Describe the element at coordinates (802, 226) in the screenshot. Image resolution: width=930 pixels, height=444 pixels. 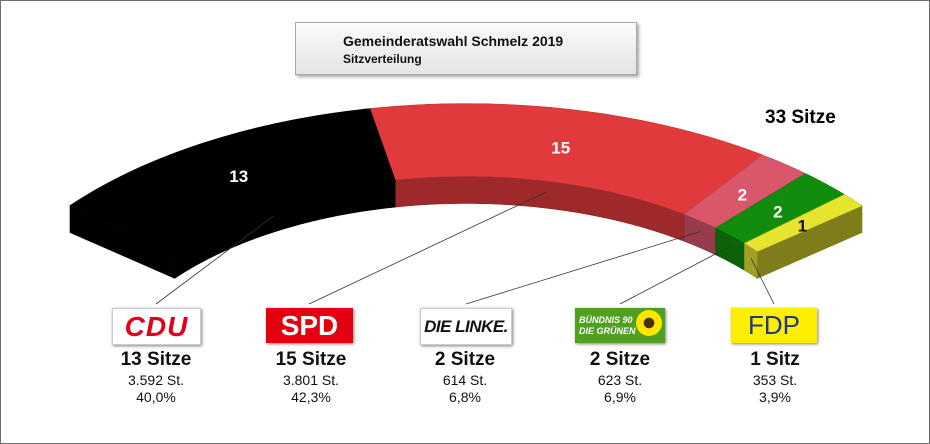
I see `fdp-seat-label: 1` at that location.